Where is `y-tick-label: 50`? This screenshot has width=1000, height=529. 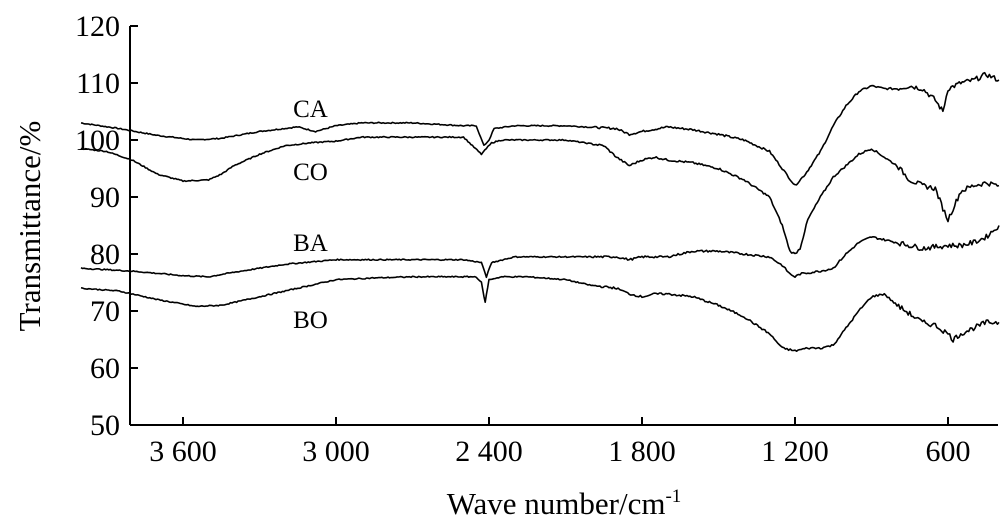
y-tick-label: 50 is located at coordinates (105, 425).